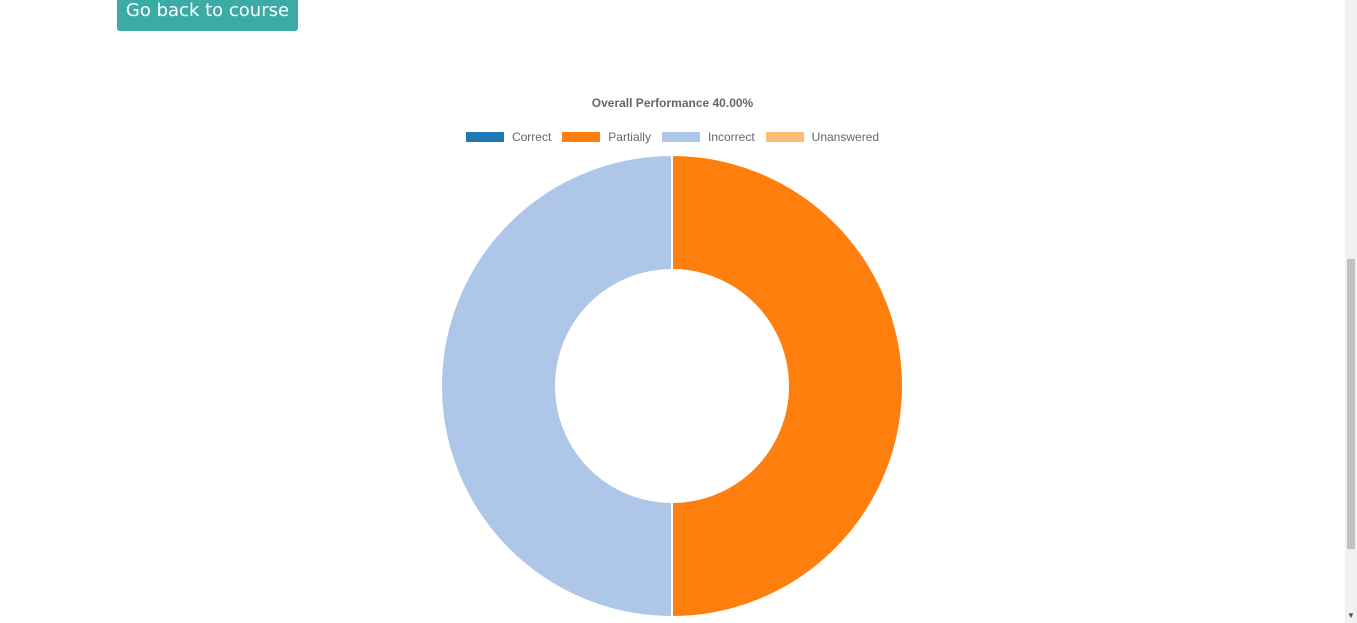 The image size is (1357, 623). I want to click on legend-item-correct: Correct, so click(508, 136).